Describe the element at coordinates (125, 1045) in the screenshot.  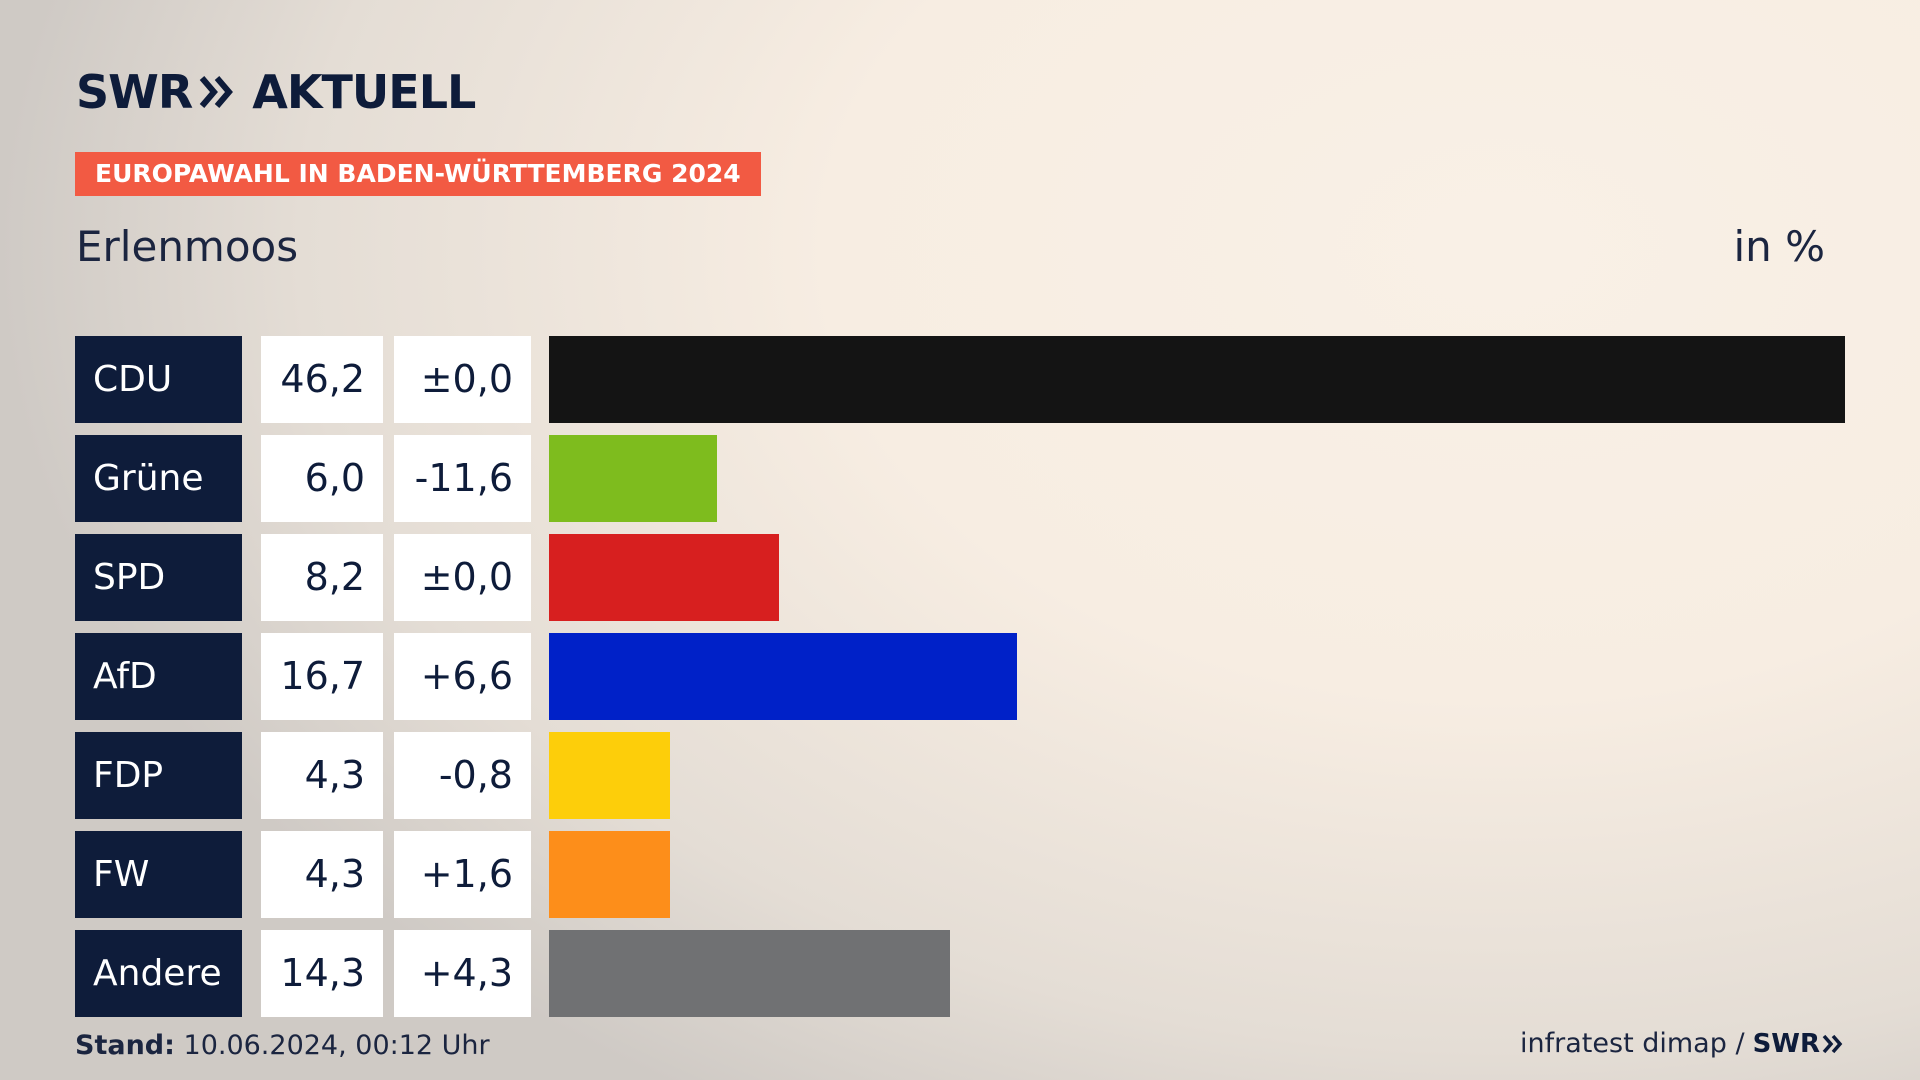
I see `stand-label: Stand:` at that location.